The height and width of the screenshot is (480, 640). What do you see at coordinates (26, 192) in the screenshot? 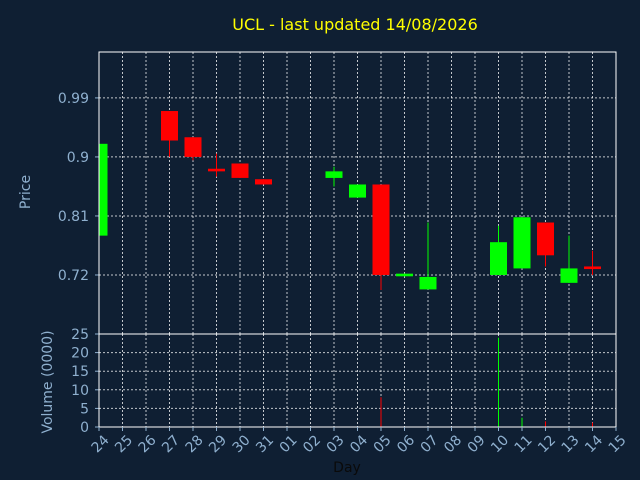
I see `price-y-axis-label: Price` at bounding box center [26, 192].